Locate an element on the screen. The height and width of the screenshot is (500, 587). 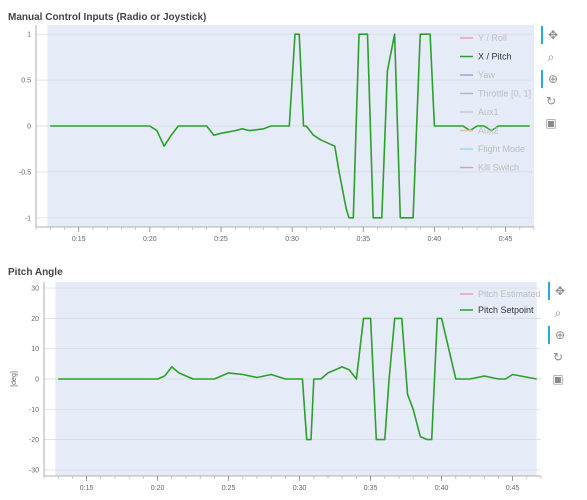
y-tick-label: 30 is located at coordinates (35, 289).